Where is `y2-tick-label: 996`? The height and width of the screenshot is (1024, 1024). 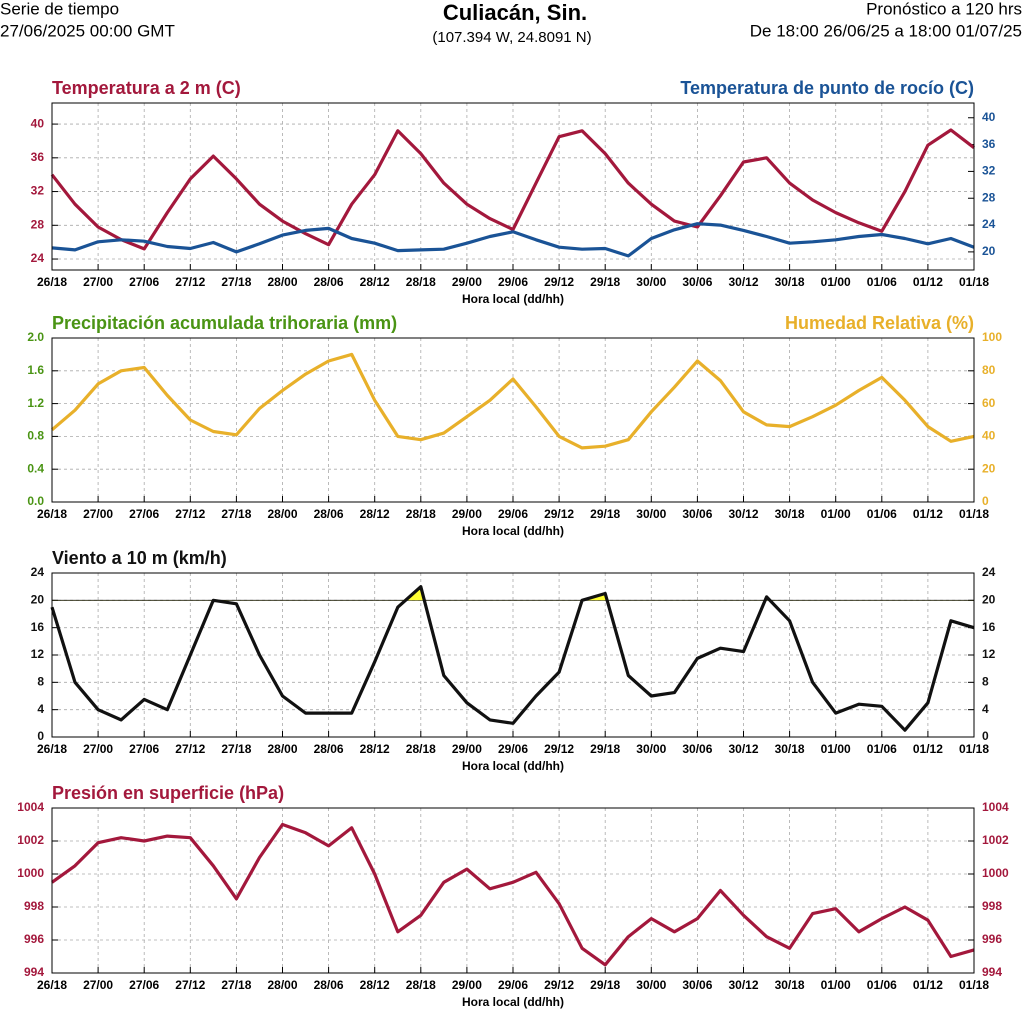 y2-tick-label: 996 is located at coordinates (992, 939).